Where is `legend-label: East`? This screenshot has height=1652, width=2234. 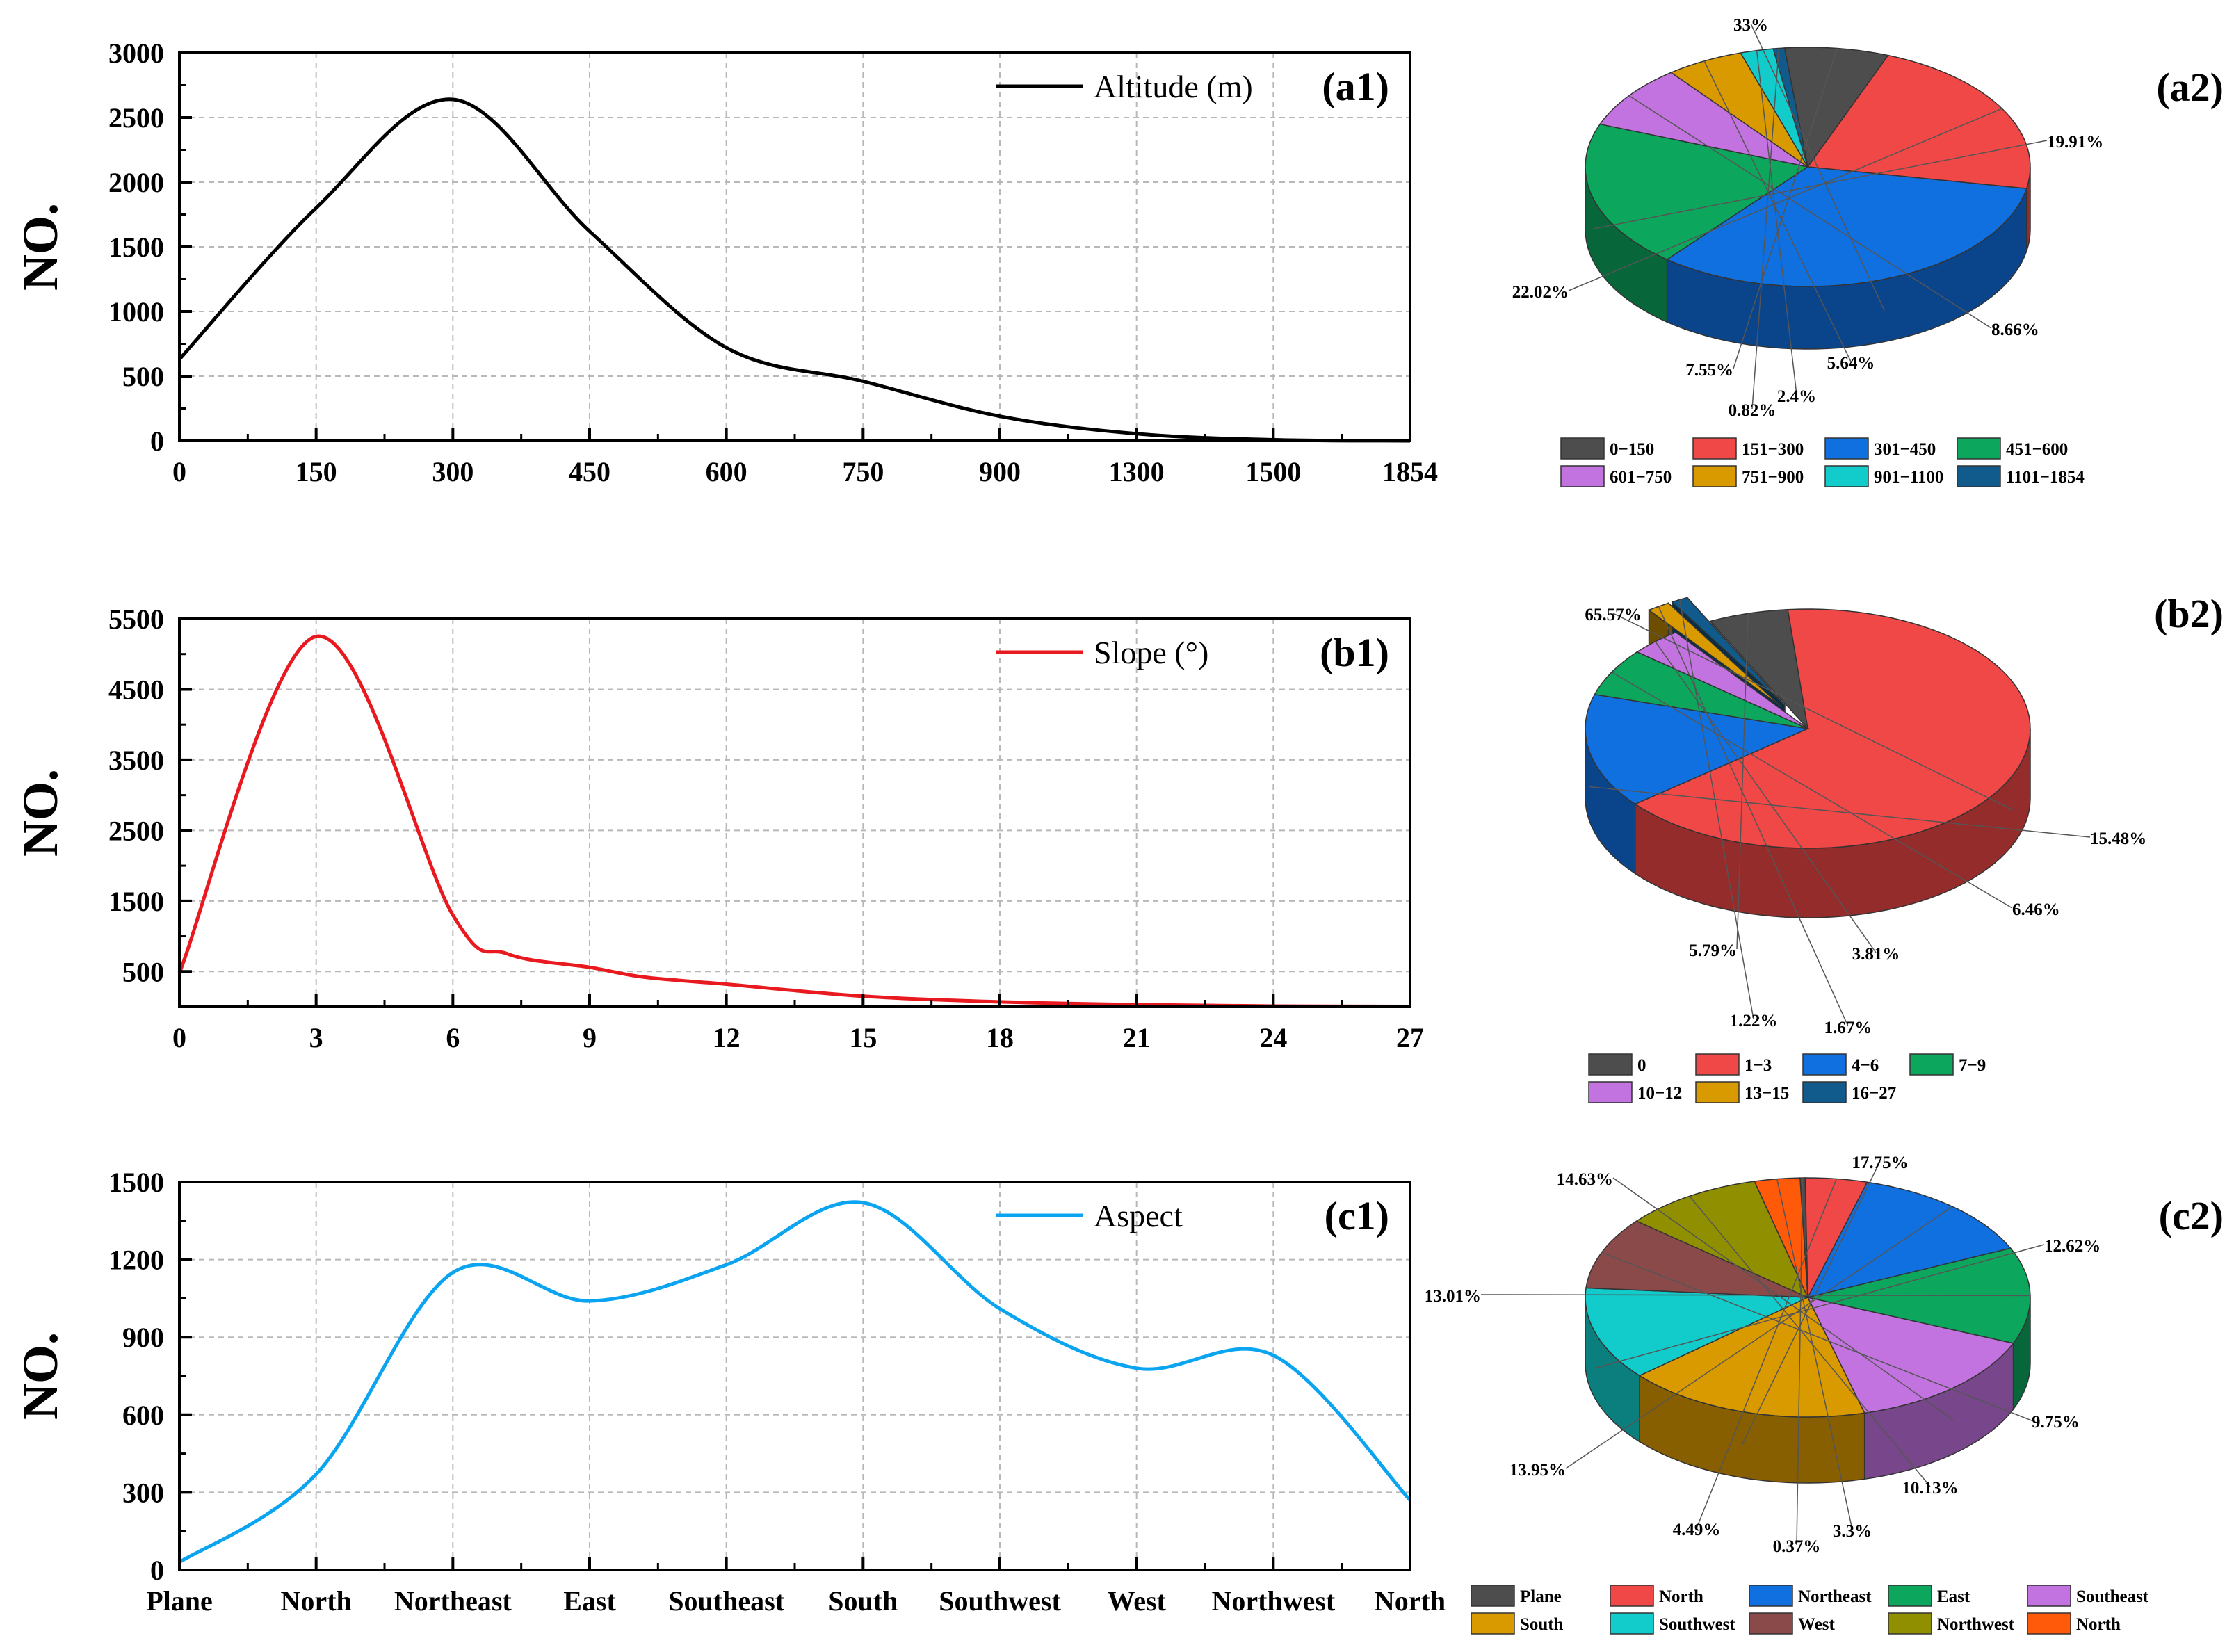
legend-label: East is located at coordinates (1954, 1596).